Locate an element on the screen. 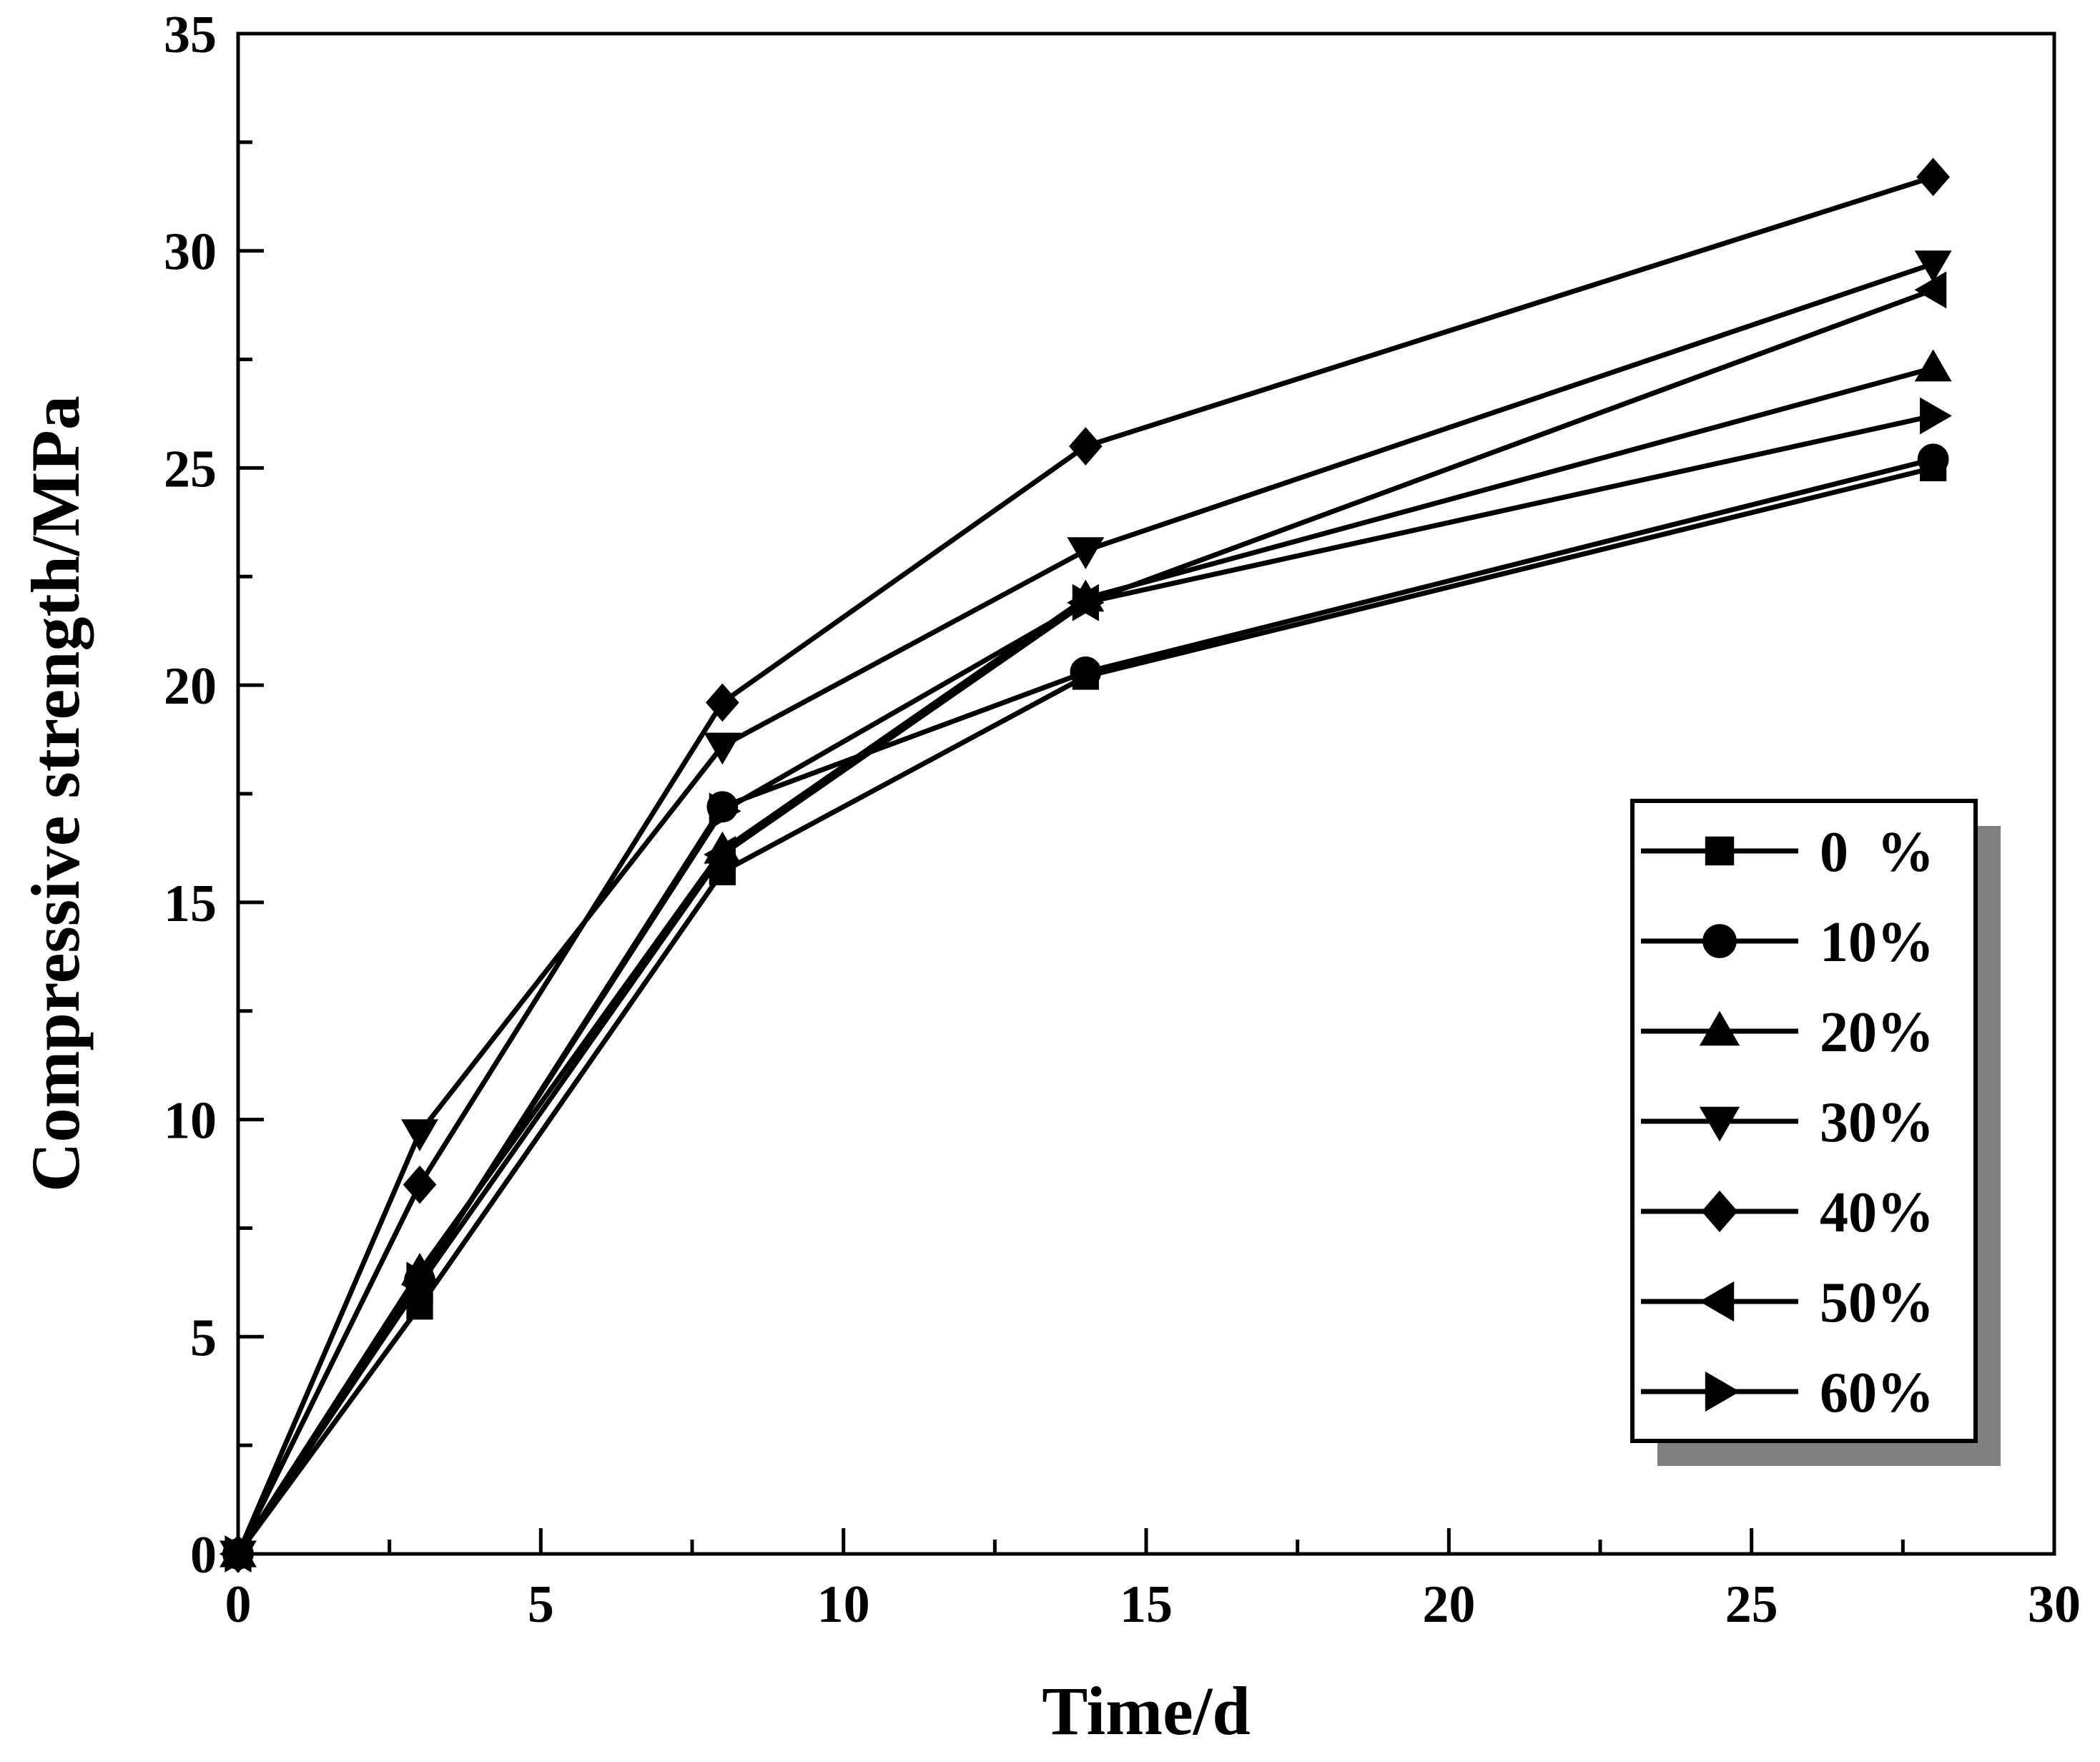 The height and width of the screenshot is (1762, 2100). y-axis-title: Compressive strength/MPa is located at coordinates (55, 793).